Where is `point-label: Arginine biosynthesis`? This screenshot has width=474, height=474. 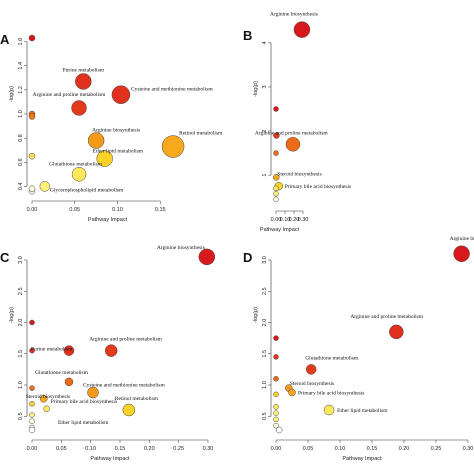 point-label: Arginine biosynthesis is located at coordinates (181, 248).